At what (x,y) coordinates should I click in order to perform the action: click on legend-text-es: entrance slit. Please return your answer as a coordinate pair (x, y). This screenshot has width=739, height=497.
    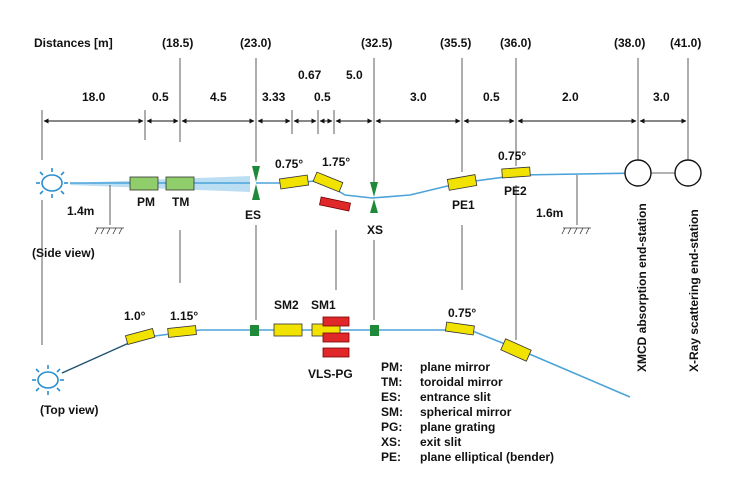
    Looking at the image, I should click on (455, 397).